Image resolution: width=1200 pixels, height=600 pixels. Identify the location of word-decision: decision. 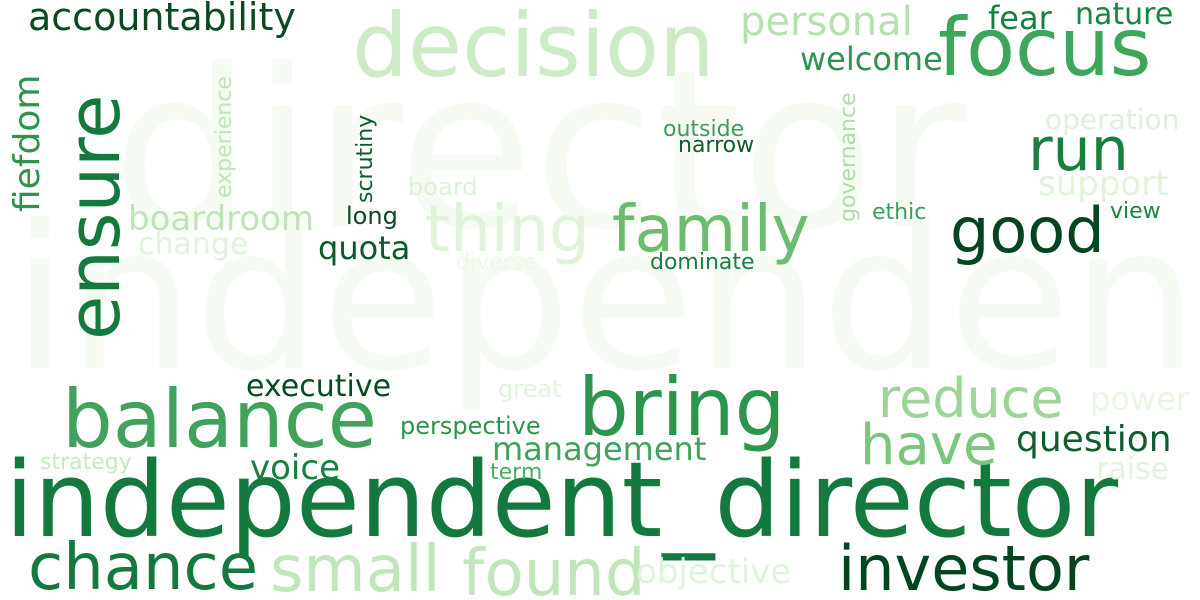
(533, 48).